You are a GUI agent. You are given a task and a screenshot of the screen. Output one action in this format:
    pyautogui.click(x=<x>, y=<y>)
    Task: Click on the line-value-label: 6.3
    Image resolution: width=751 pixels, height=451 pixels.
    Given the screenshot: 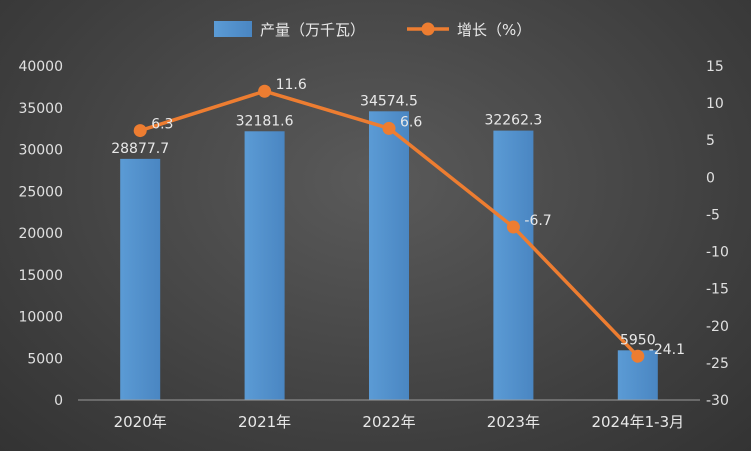 What is the action you would take?
    pyautogui.click(x=162, y=125)
    